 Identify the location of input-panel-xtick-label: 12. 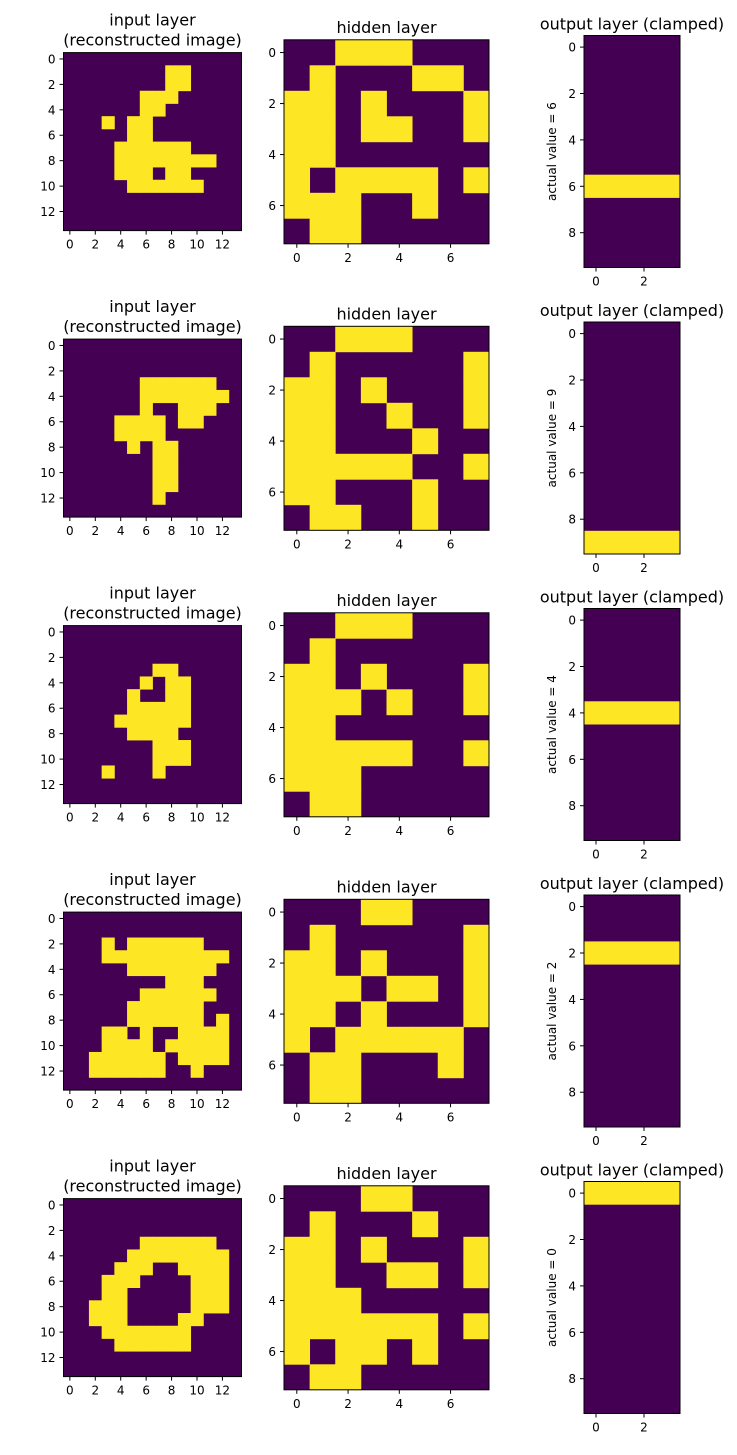
(222, 1391).